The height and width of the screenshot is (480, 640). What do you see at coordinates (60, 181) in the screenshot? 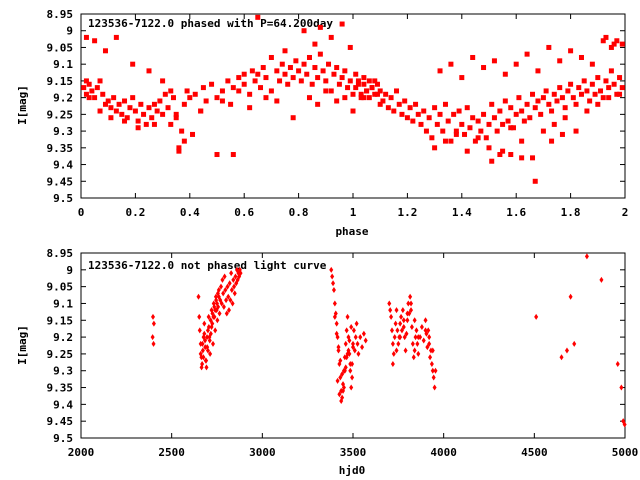
I see `phased-y-tick-label: 9.45` at bounding box center [60, 181].